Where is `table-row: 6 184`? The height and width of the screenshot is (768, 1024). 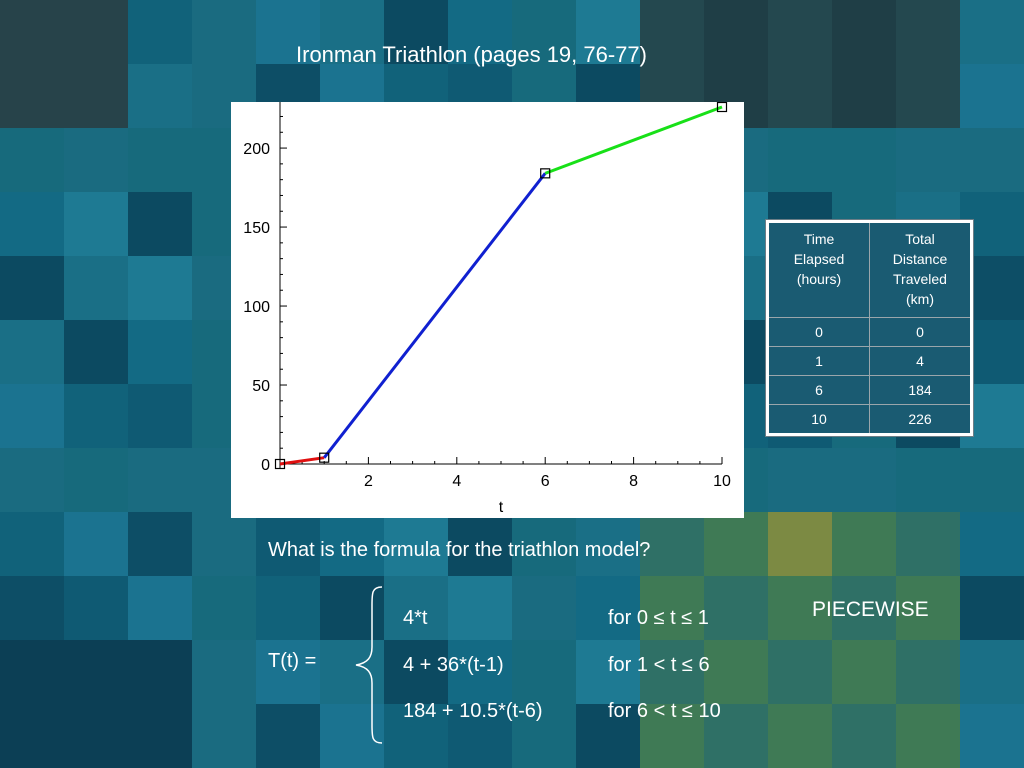 table-row: 6 184 is located at coordinates (869, 390).